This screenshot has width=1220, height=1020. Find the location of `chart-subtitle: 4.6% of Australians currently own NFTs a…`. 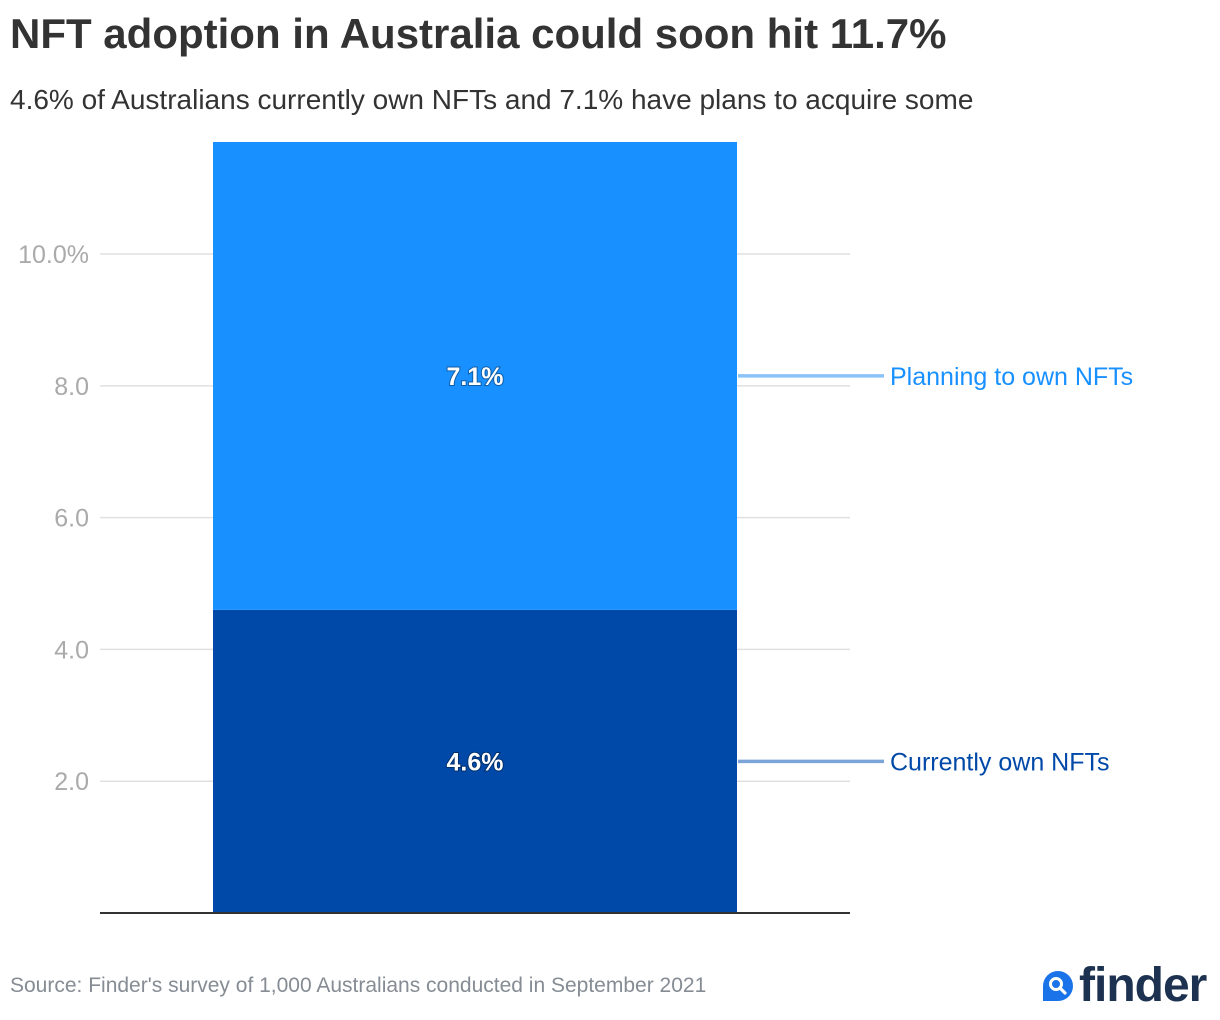

chart-subtitle: 4.6% of Australians currently own NFTs a… is located at coordinates (492, 99).